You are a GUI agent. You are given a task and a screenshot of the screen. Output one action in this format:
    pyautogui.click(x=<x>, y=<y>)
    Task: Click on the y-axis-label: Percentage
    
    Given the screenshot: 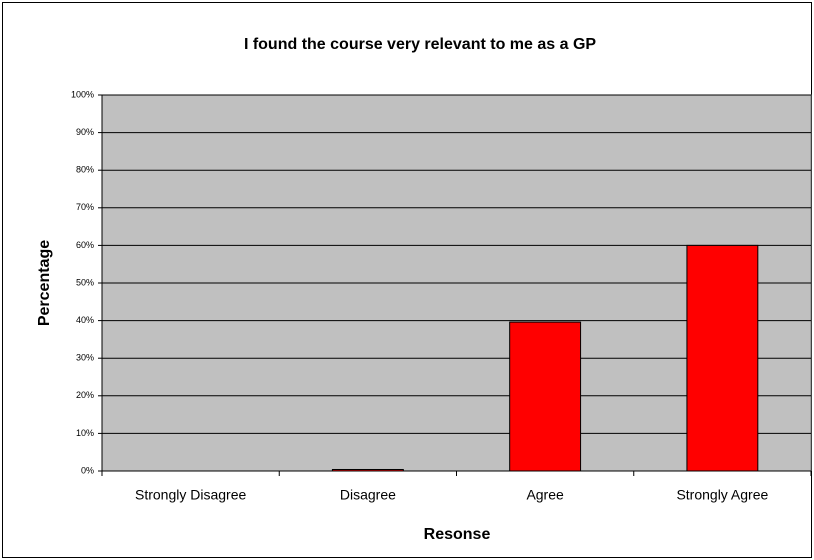 What is the action you would take?
    pyautogui.click(x=44, y=283)
    